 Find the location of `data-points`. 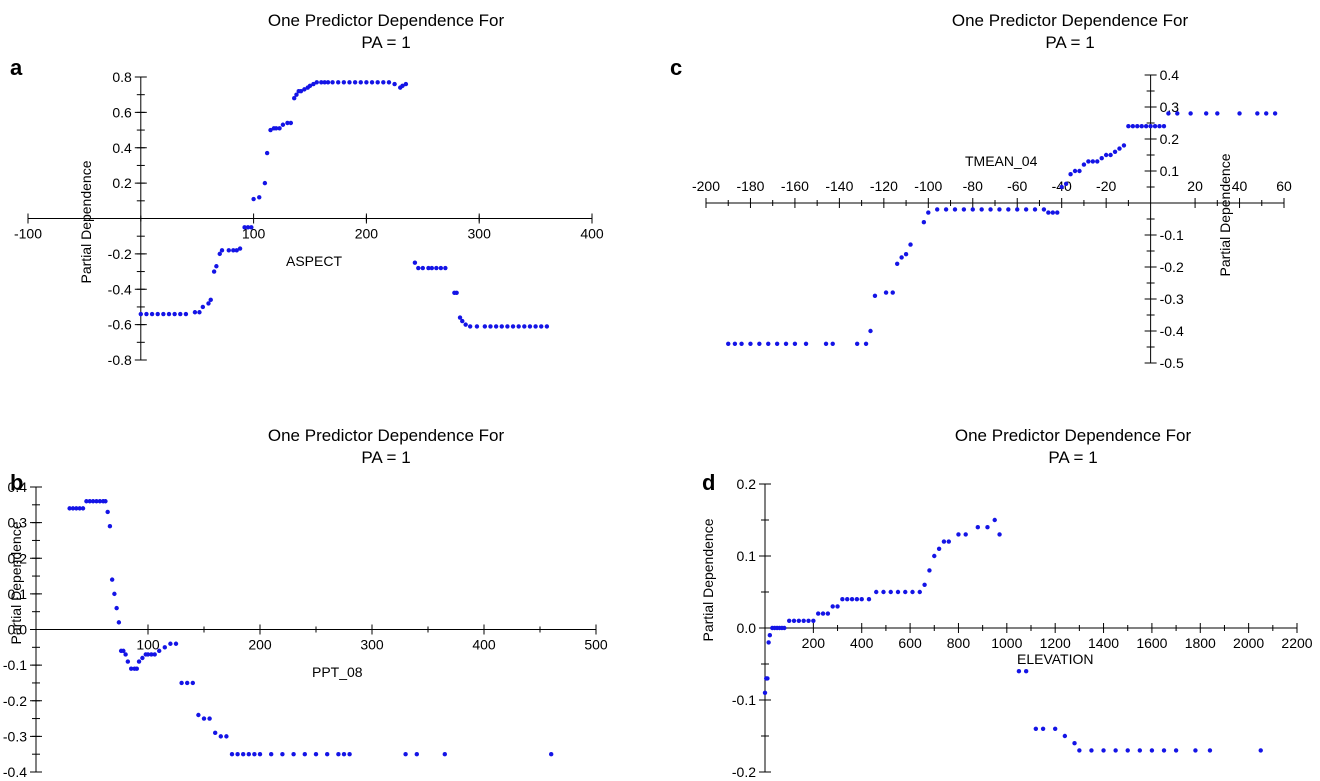

data-points is located at coordinates (344, 204).